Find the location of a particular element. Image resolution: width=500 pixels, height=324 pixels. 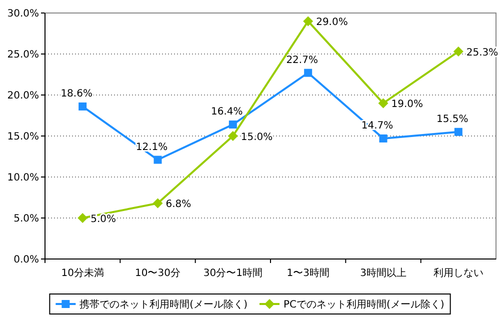

y-tick-label: 0.0% is located at coordinates (26, 260).